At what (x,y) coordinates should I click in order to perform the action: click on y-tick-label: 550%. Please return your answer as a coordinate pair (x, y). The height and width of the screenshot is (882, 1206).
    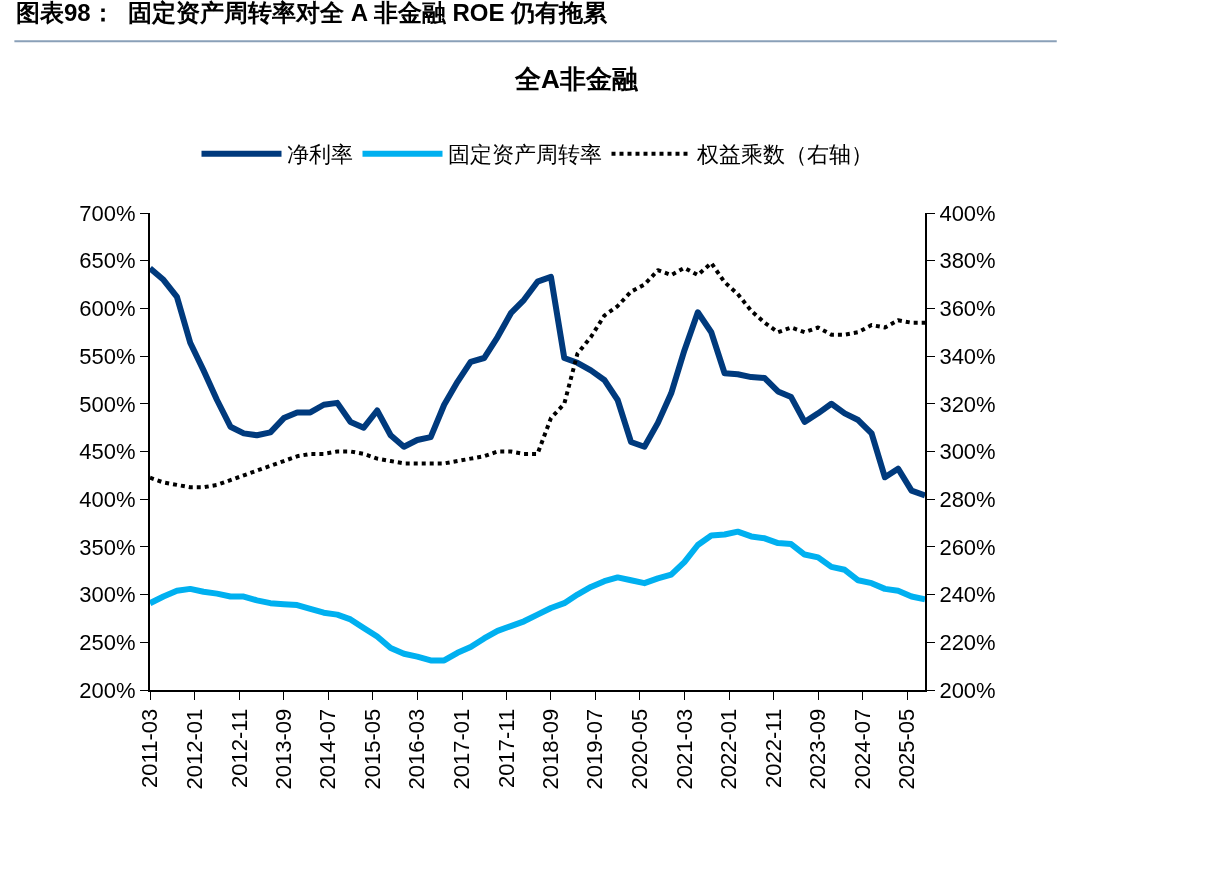
    Looking at the image, I should click on (107, 356).